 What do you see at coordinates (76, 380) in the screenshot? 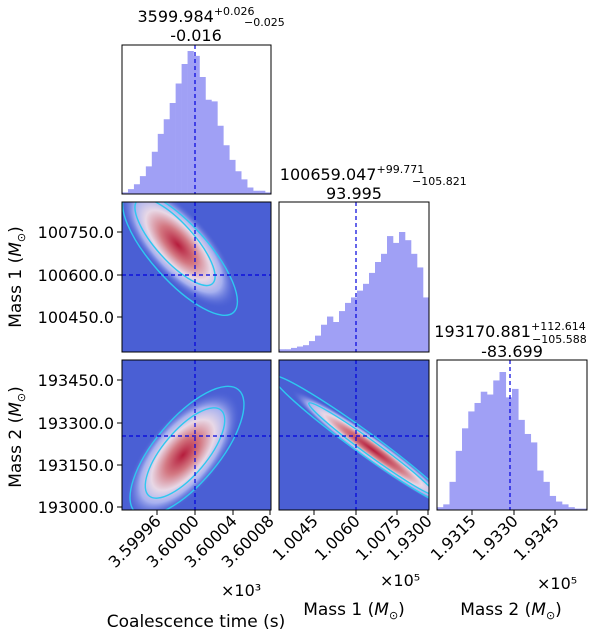
I see `y-tick-label: 193450.0` at bounding box center [76, 380].